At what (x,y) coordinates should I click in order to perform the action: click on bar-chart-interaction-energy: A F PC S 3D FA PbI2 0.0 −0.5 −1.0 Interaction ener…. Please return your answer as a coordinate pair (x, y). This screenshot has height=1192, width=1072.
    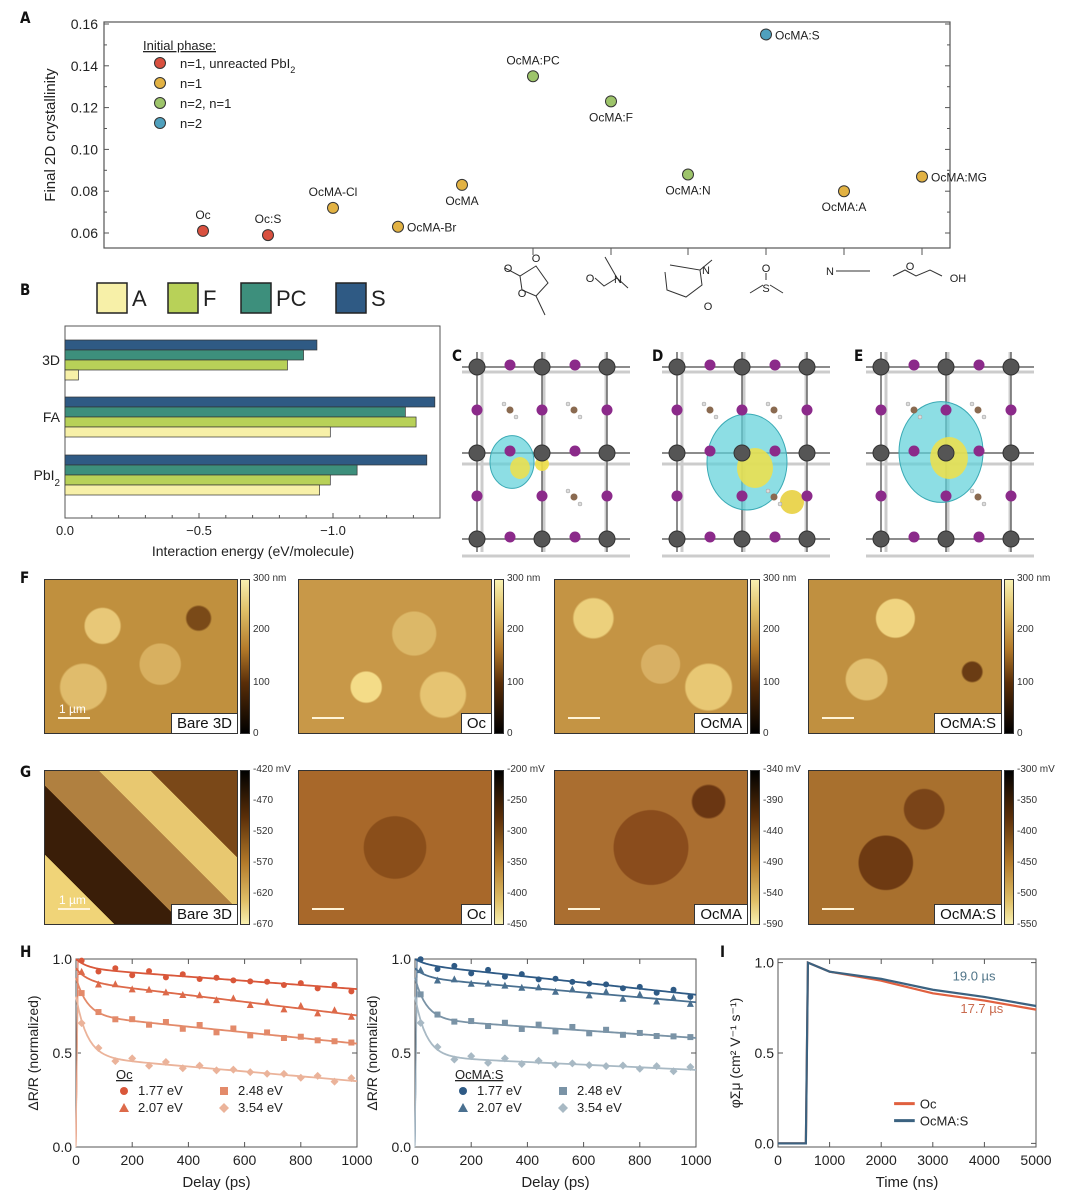
    Looking at the image, I should click on (237, 420).